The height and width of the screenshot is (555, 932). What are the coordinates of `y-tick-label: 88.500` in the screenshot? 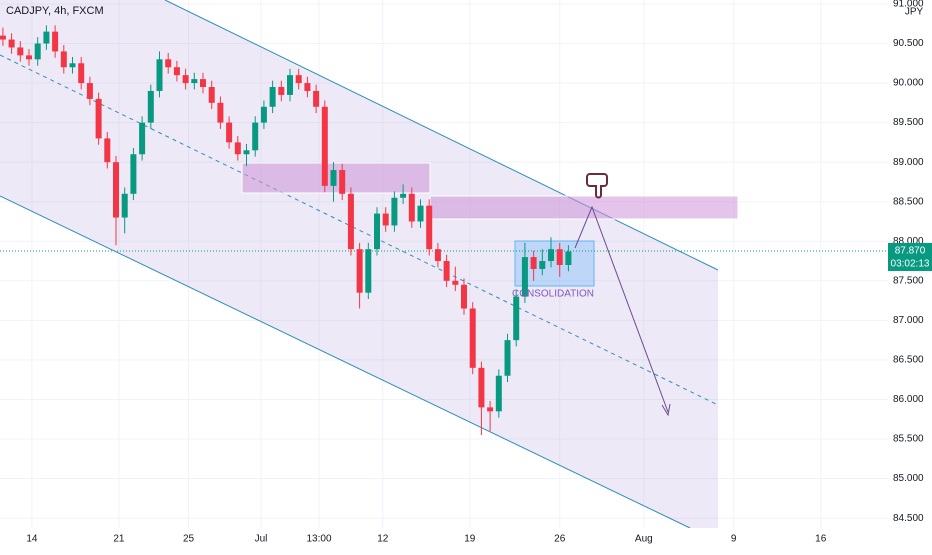 It's located at (908, 201).